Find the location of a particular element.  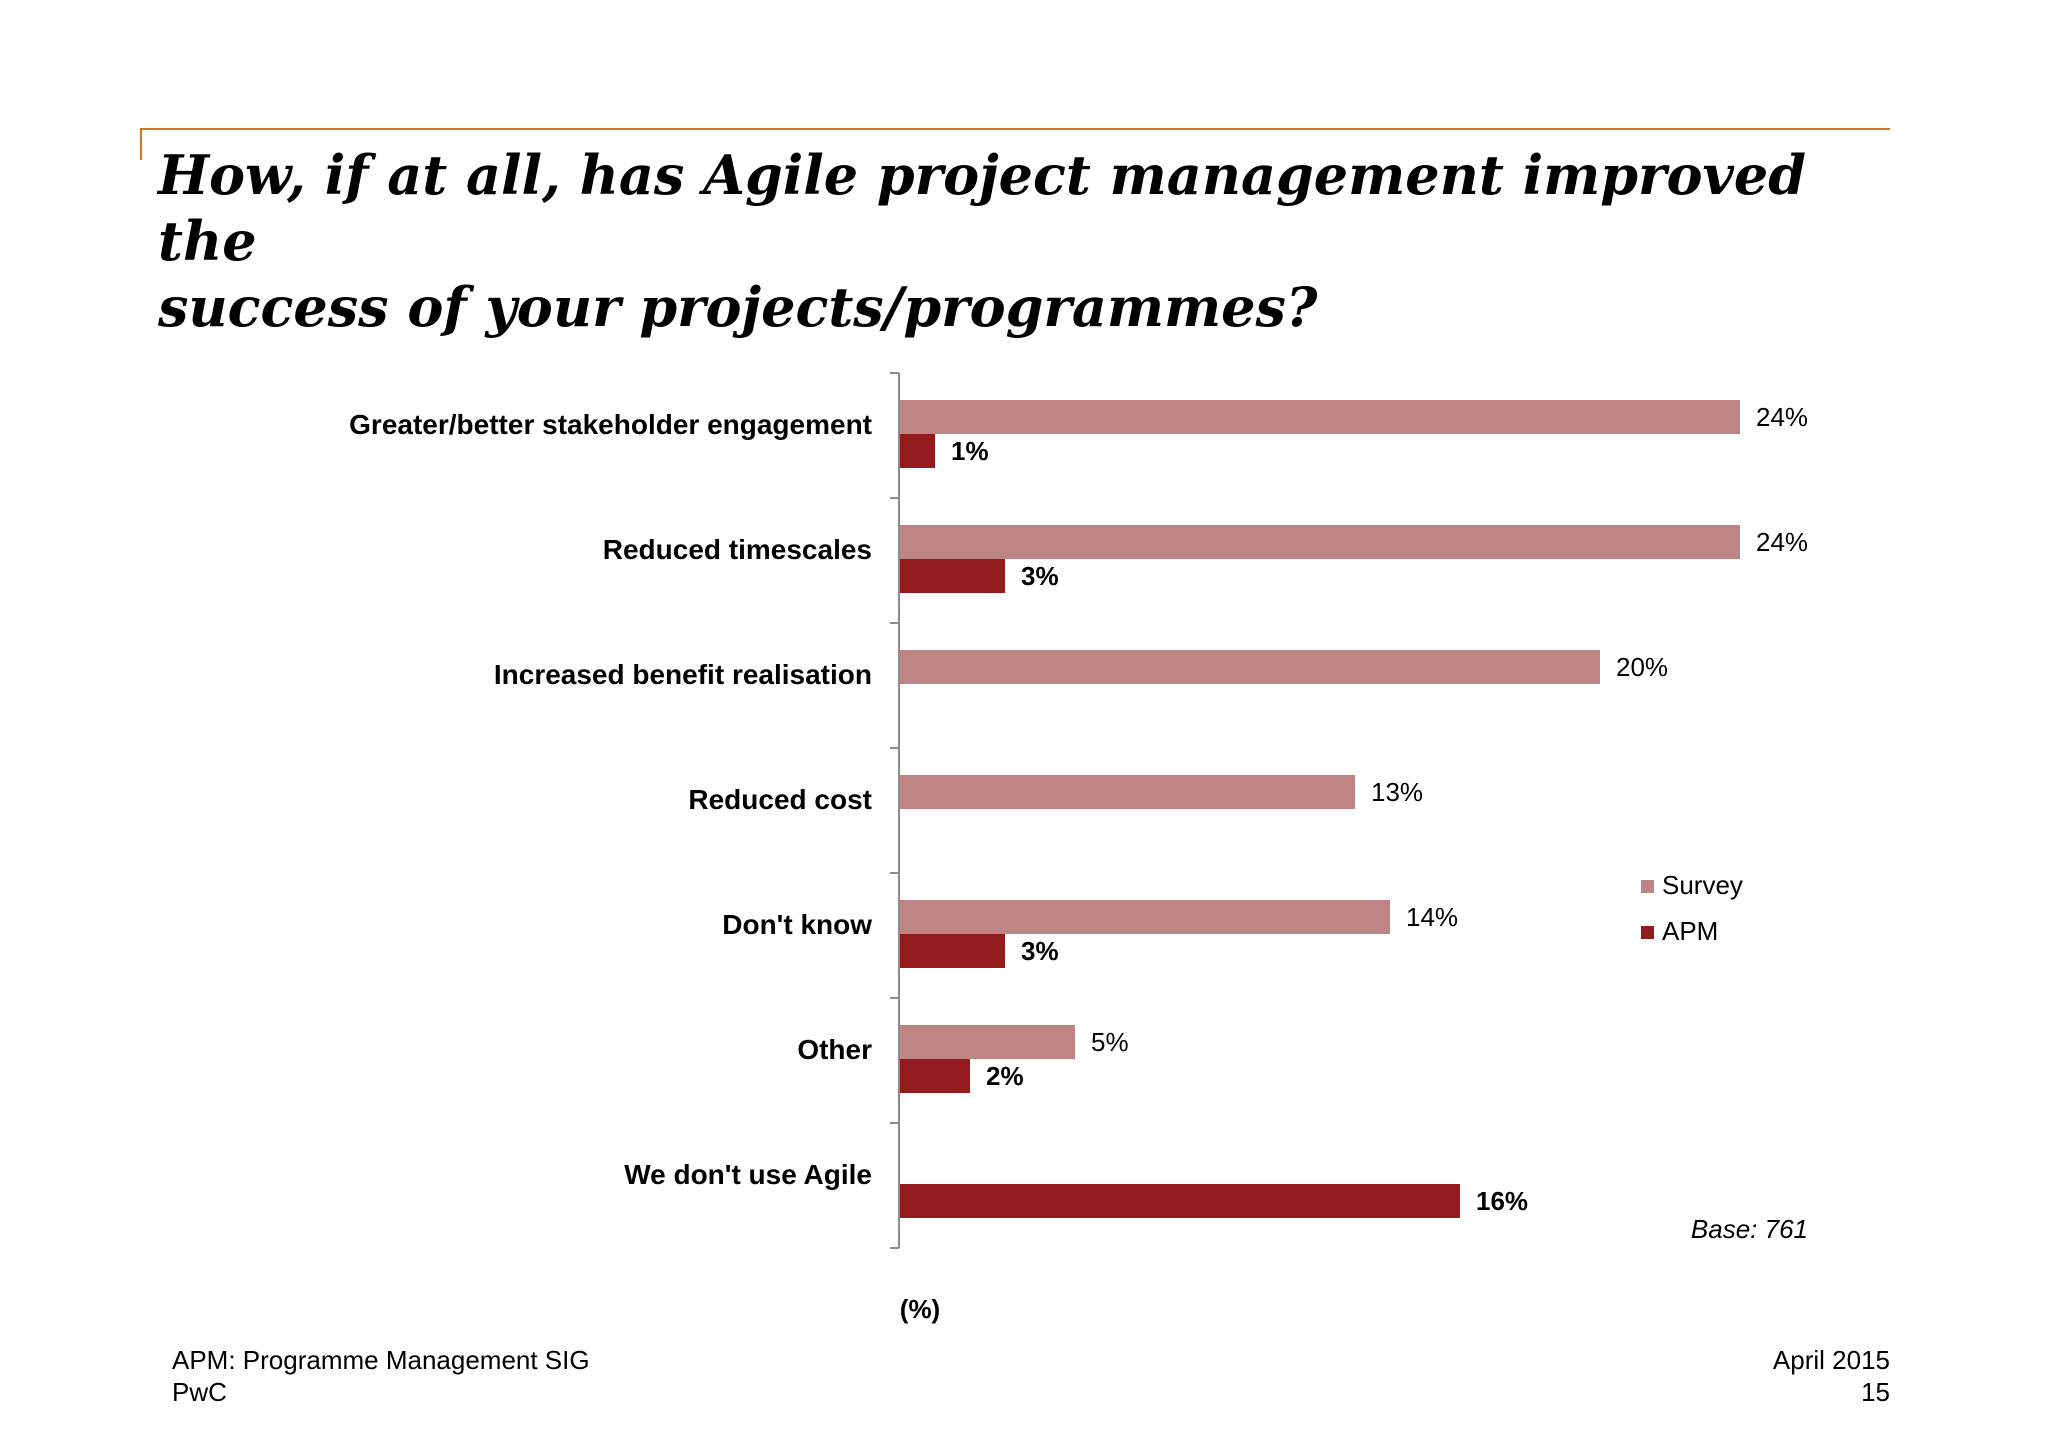

data-label-survey: 13% is located at coordinates (1397, 792).